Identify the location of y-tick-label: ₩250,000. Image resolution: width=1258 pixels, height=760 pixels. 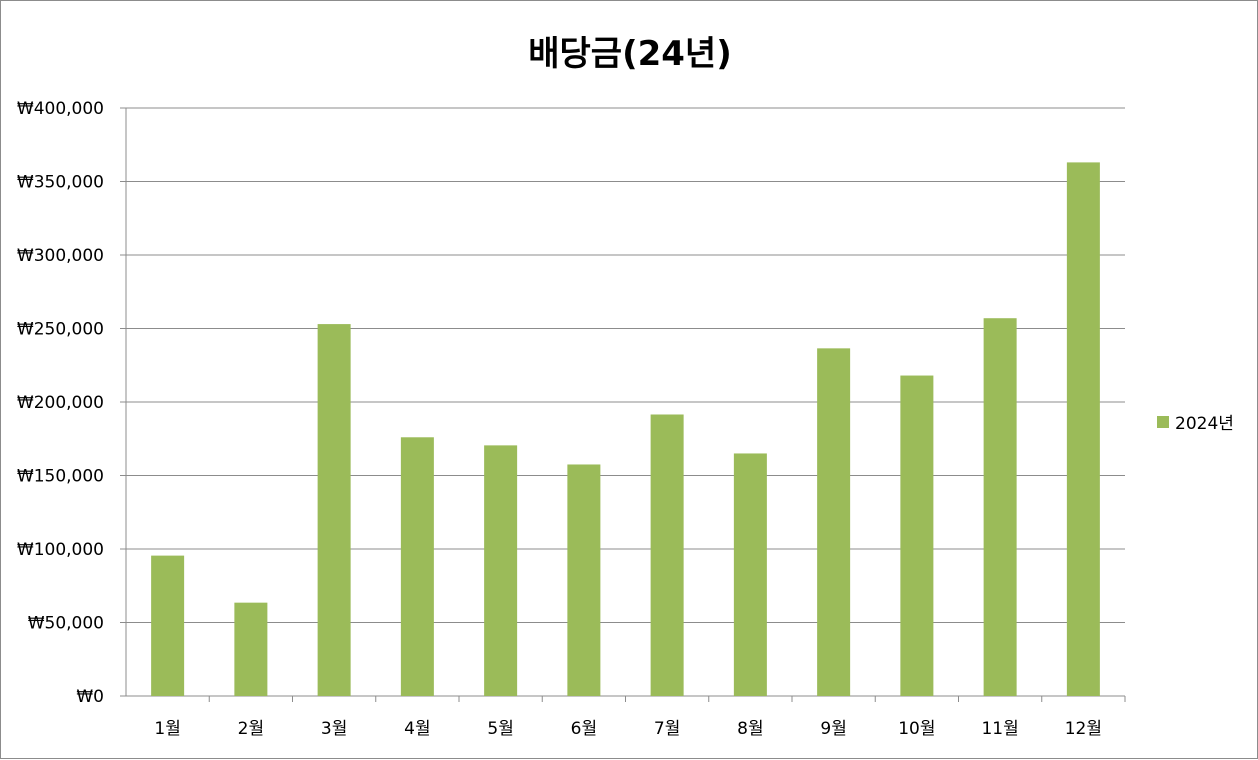
(60, 330).